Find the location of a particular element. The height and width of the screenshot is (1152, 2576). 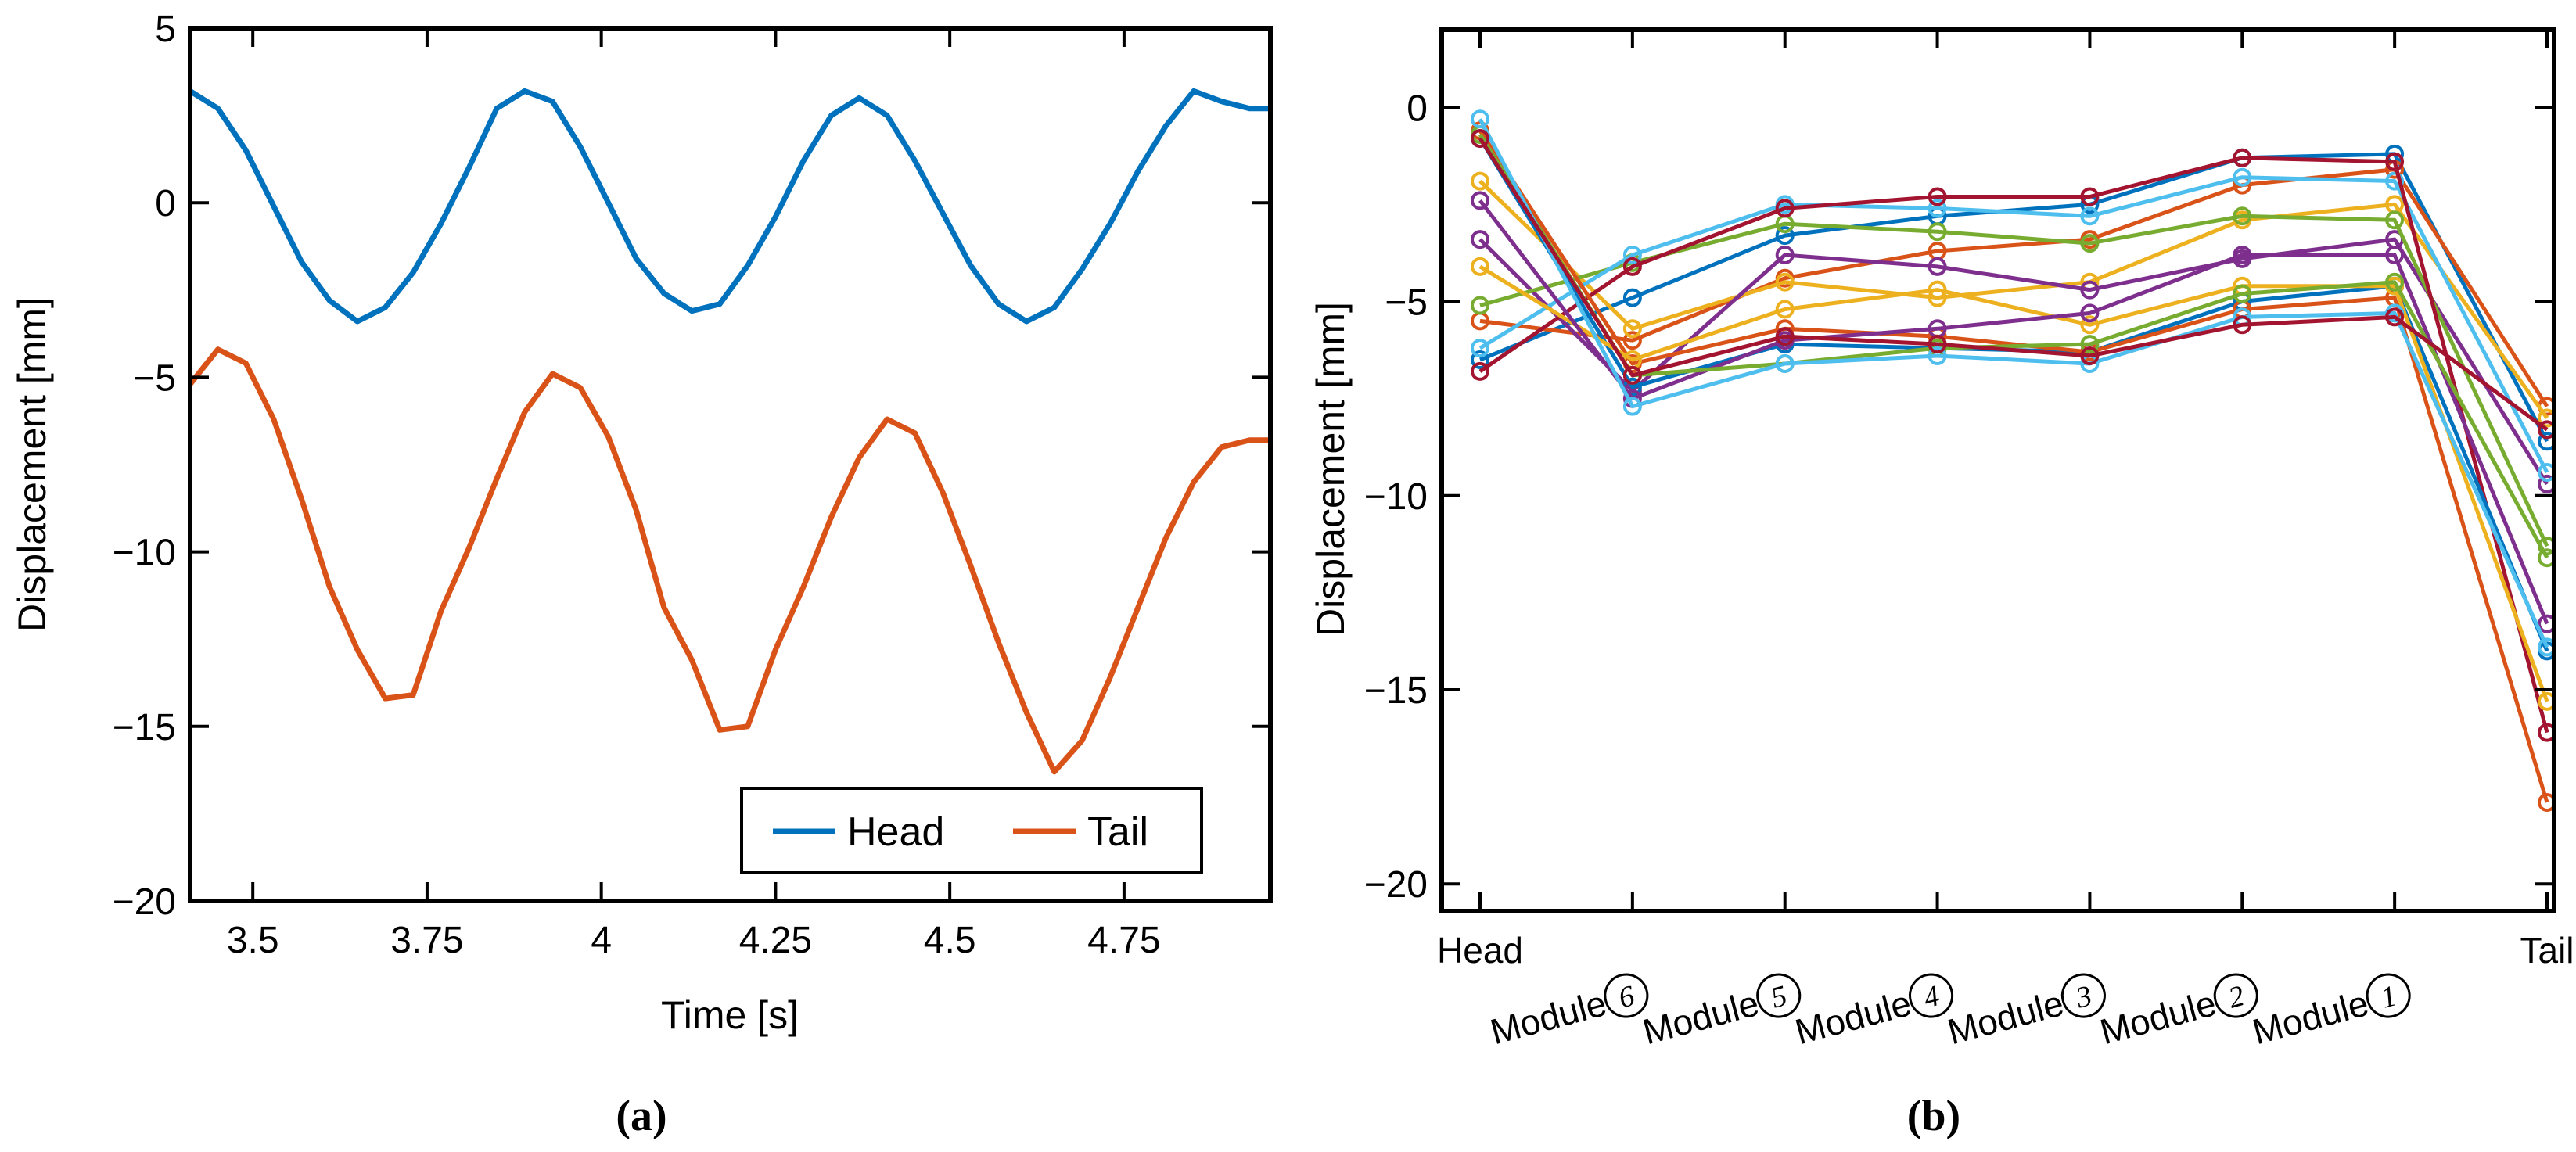

chart-b-x-tick-label-module: Module 1 is located at coordinates (2329, 1012).